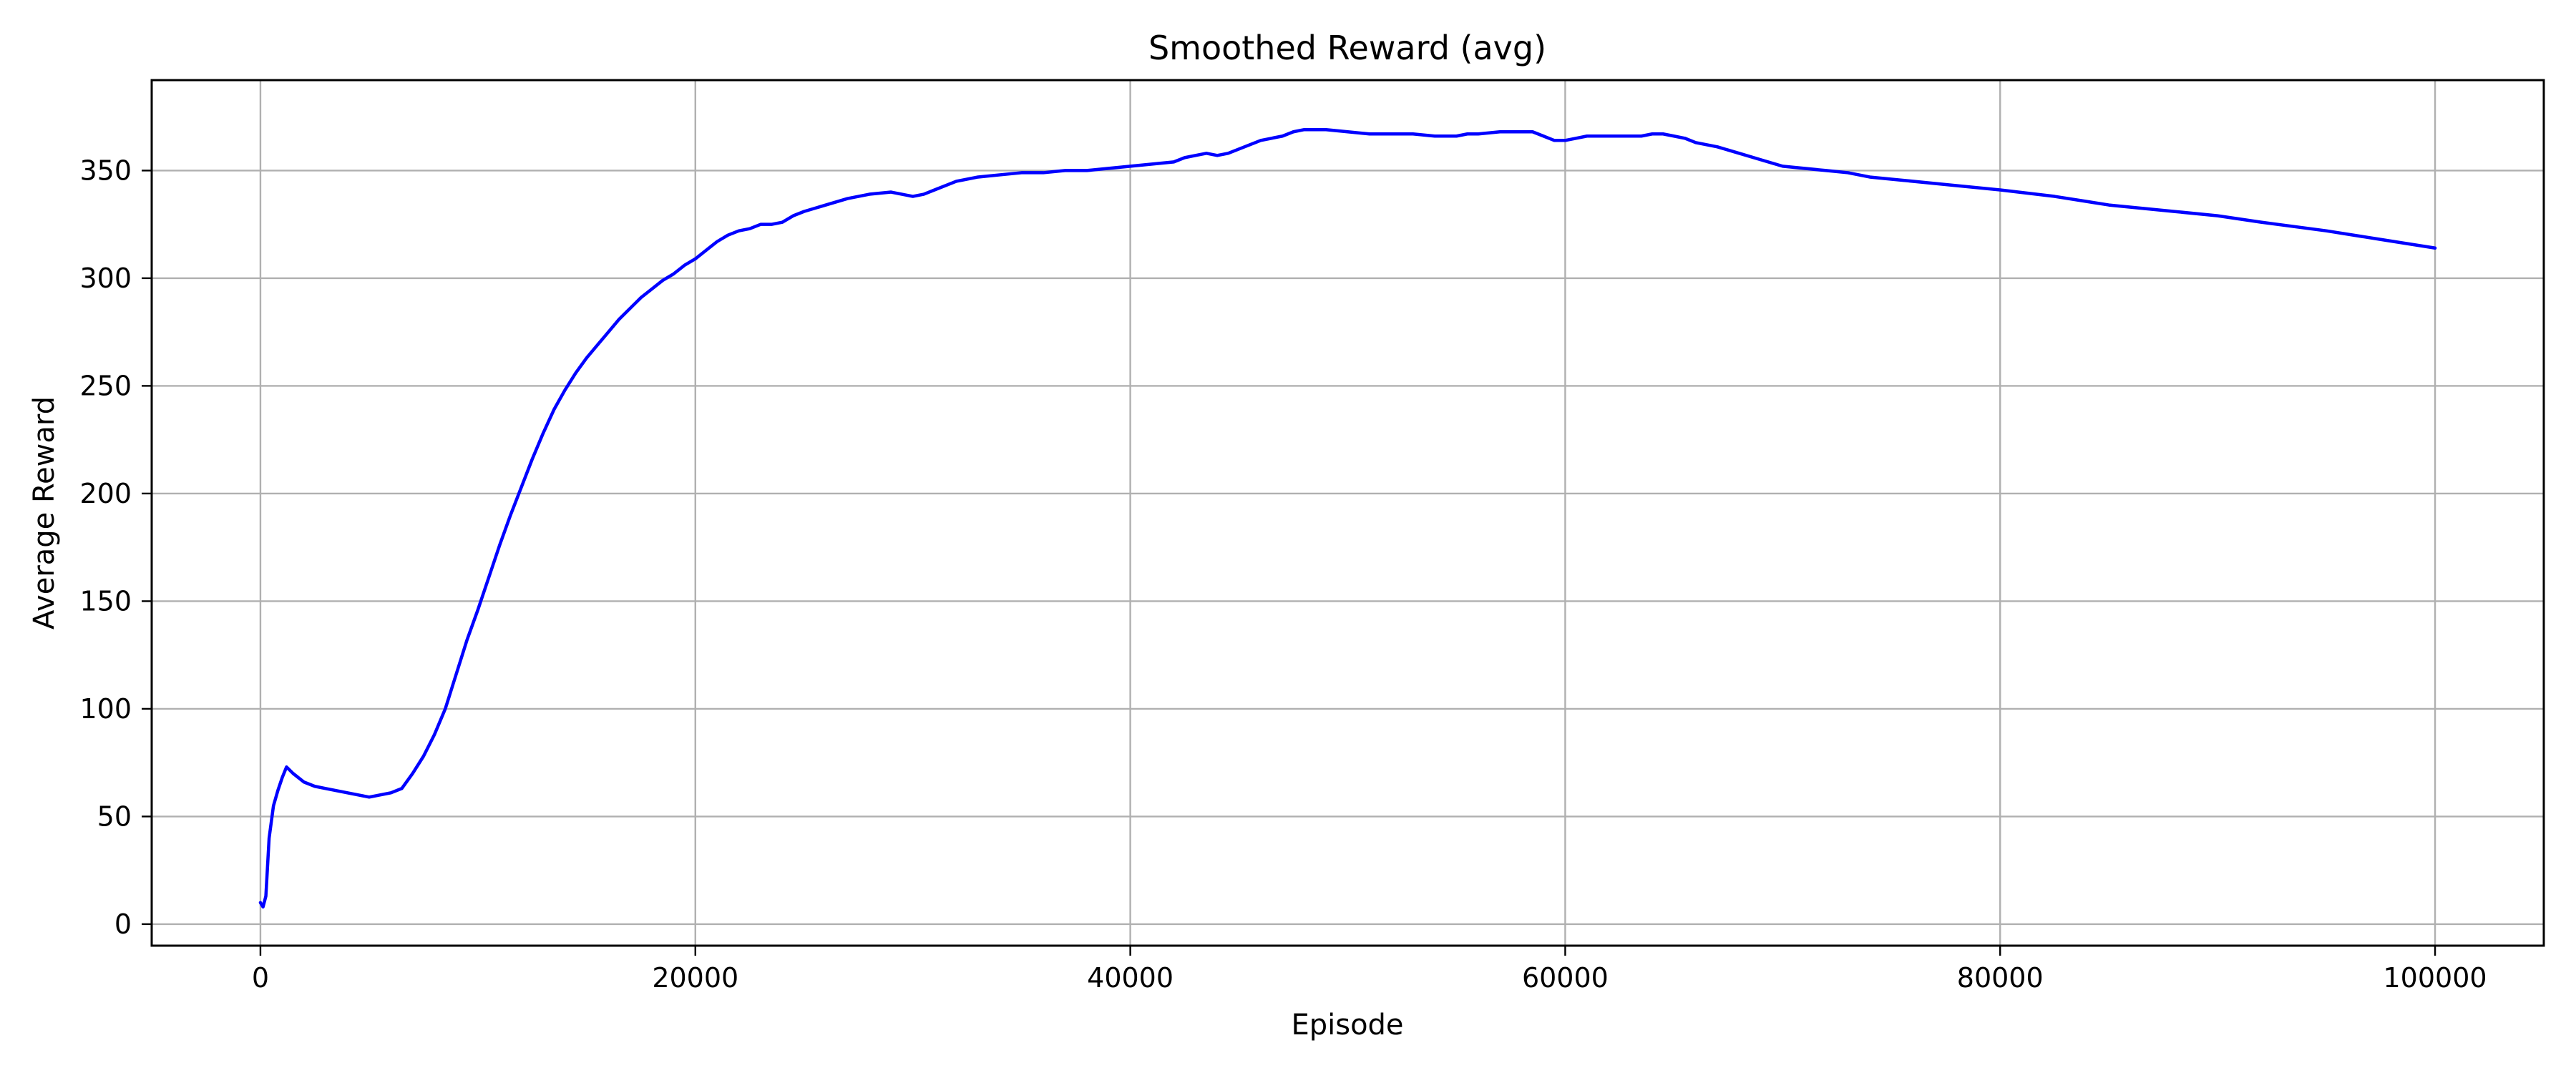  What do you see at coordinates (105, 601) in the screenshot?
I see `y-tick-label-3: 150` at bounding box center [105, 601].